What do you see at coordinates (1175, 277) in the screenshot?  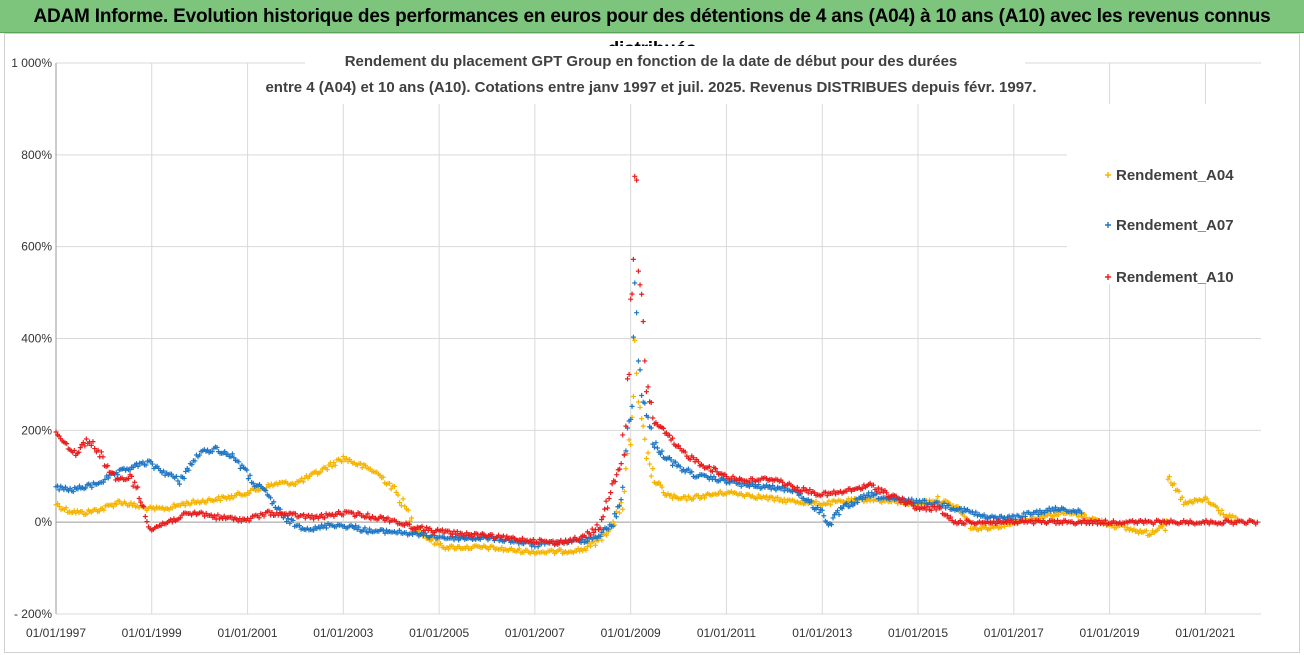 I see `legend-label: Rendement_A10` at bounding box center [1175, 277].